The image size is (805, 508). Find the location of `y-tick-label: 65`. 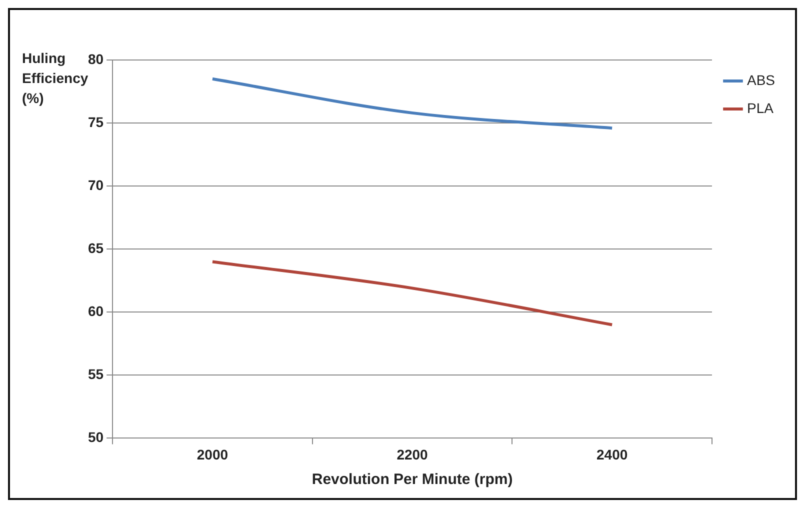

y-tick-label: 65 is located at coordinates (96, 248).